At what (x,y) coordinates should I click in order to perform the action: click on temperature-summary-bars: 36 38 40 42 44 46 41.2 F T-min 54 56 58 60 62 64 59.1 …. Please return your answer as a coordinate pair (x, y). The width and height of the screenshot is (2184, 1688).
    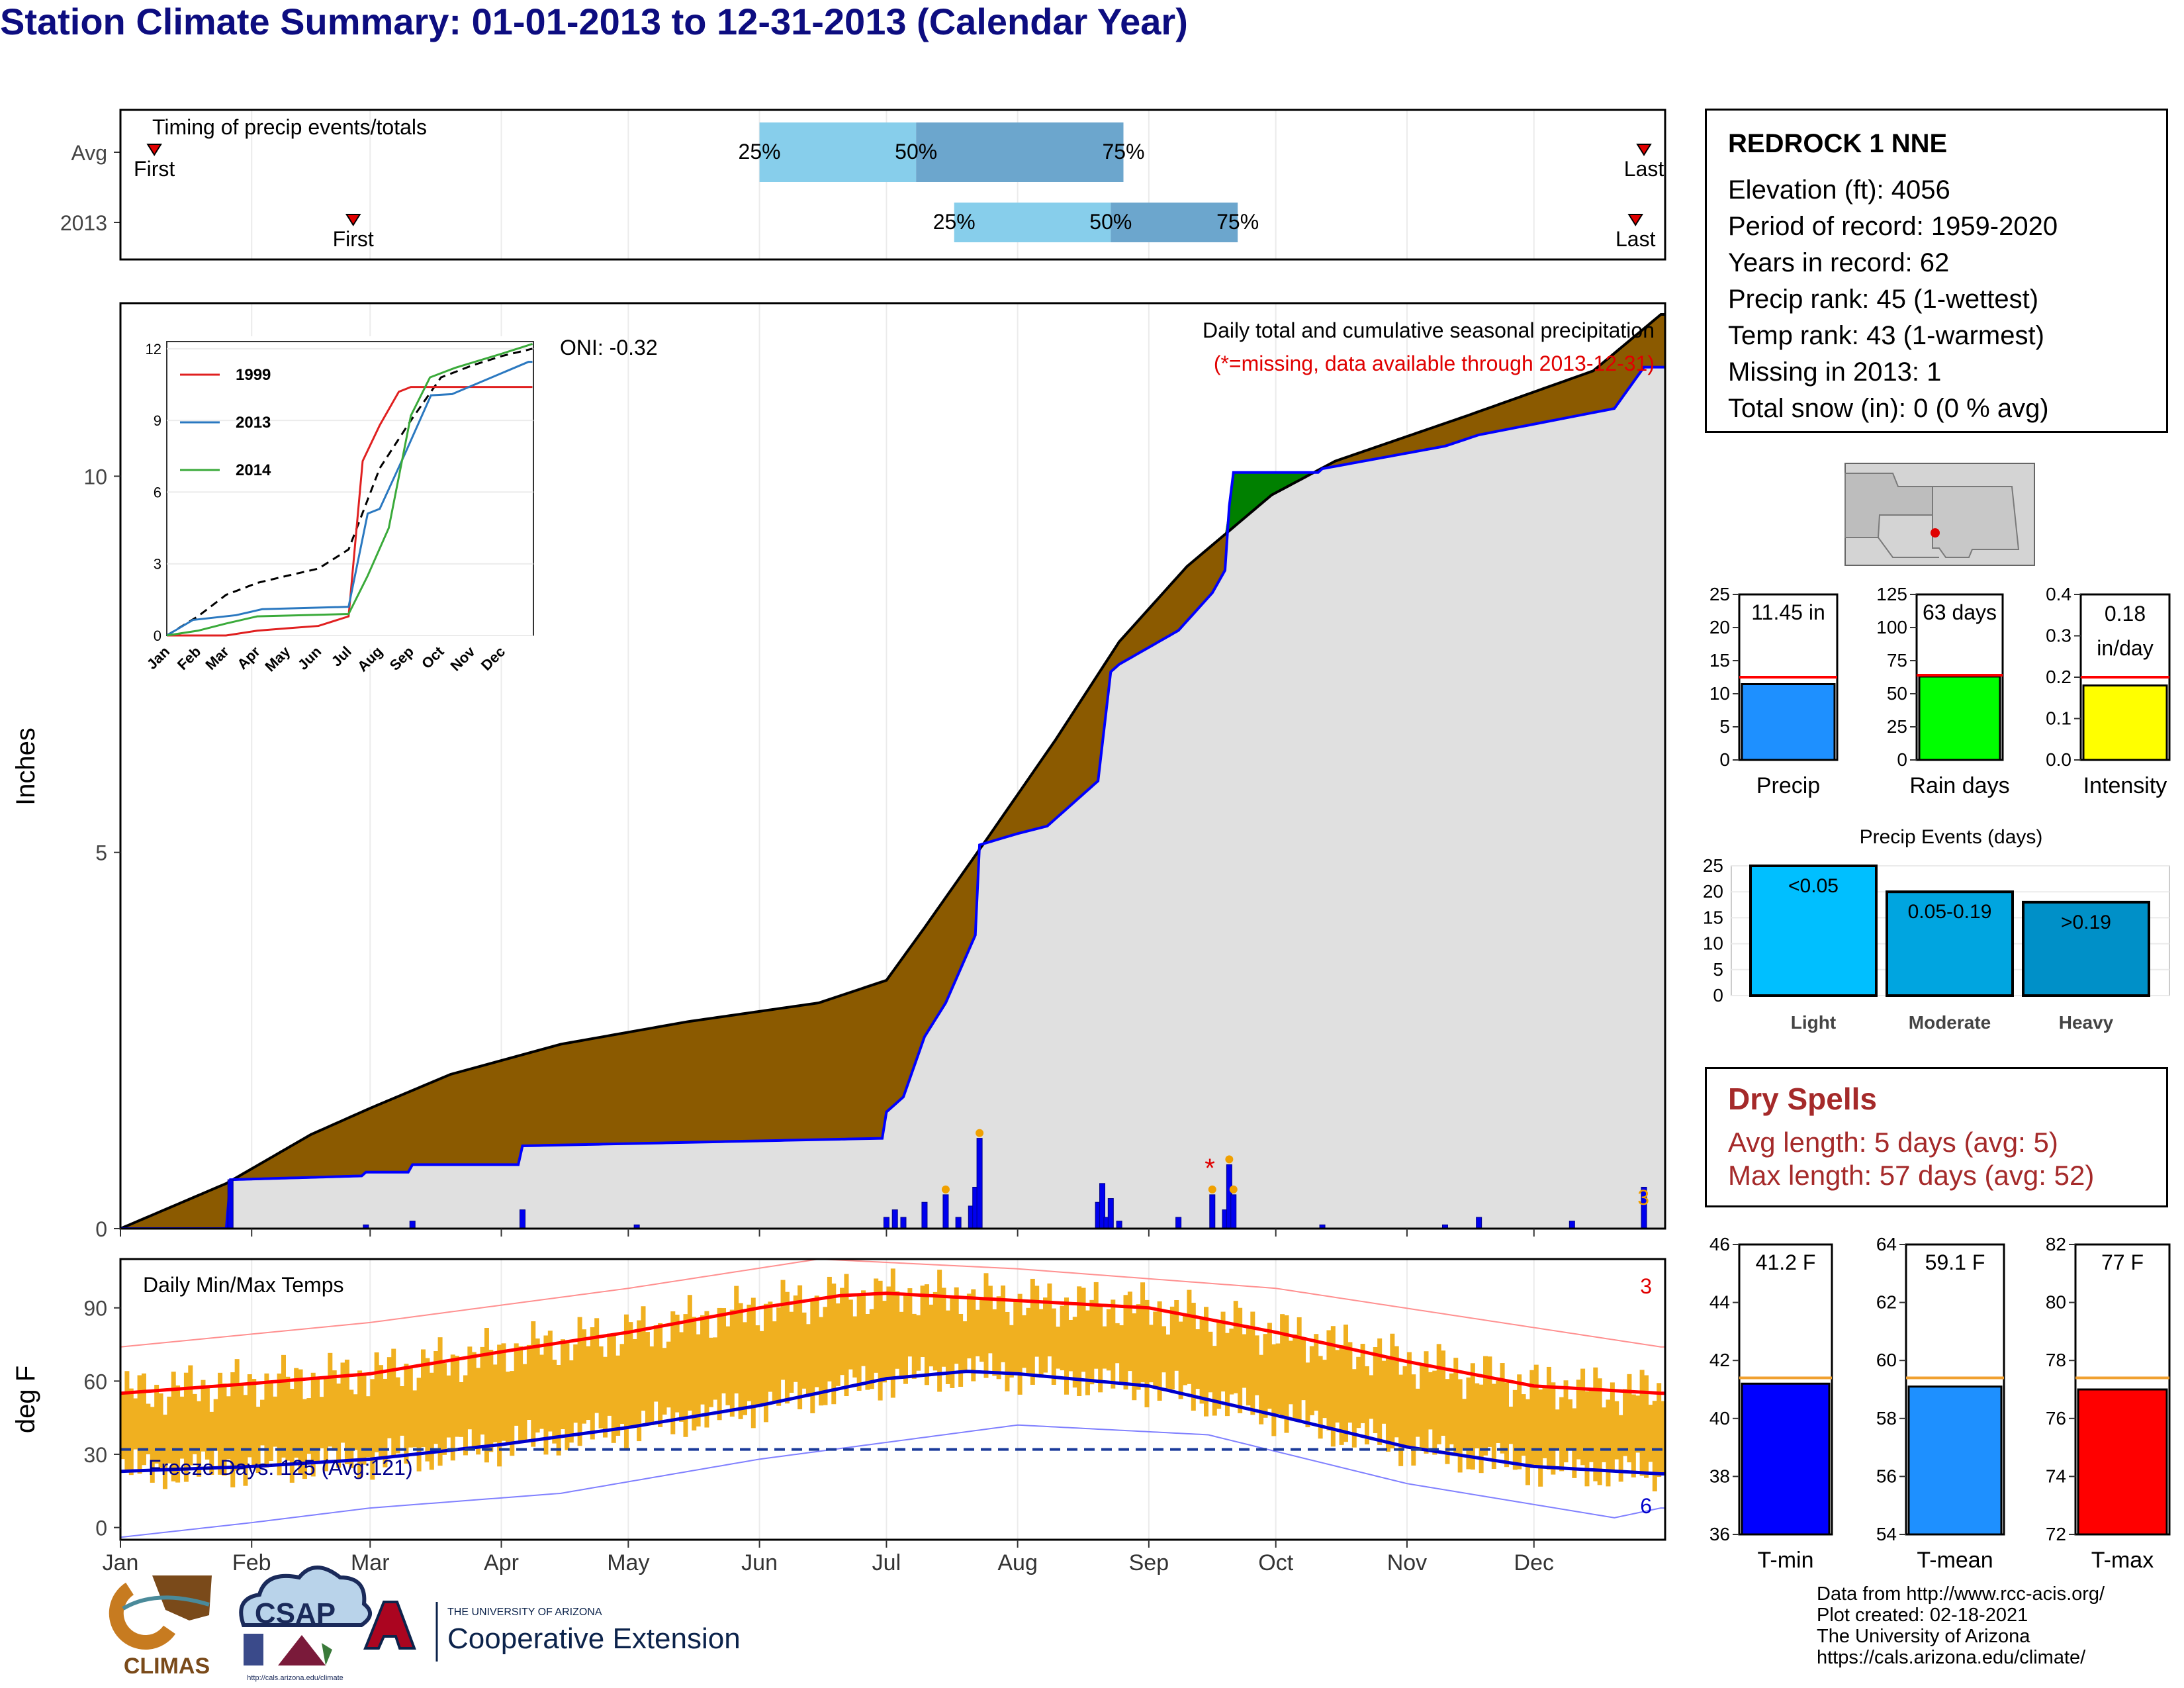
    Looking at the image, I should click on (1940, 1403).